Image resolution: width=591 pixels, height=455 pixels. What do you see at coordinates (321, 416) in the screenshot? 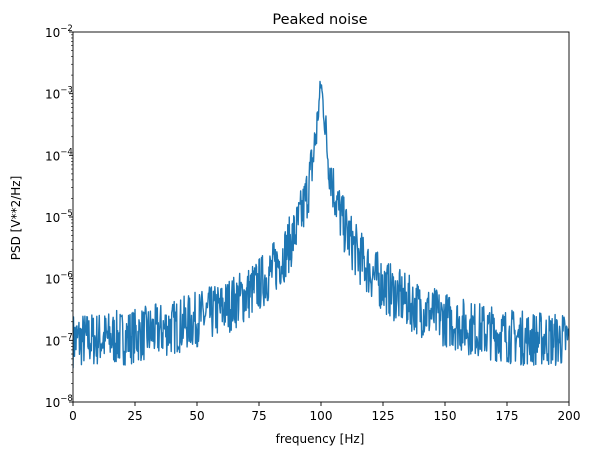
I see `x-tick-label: 100` at bounding box center [321, 416].